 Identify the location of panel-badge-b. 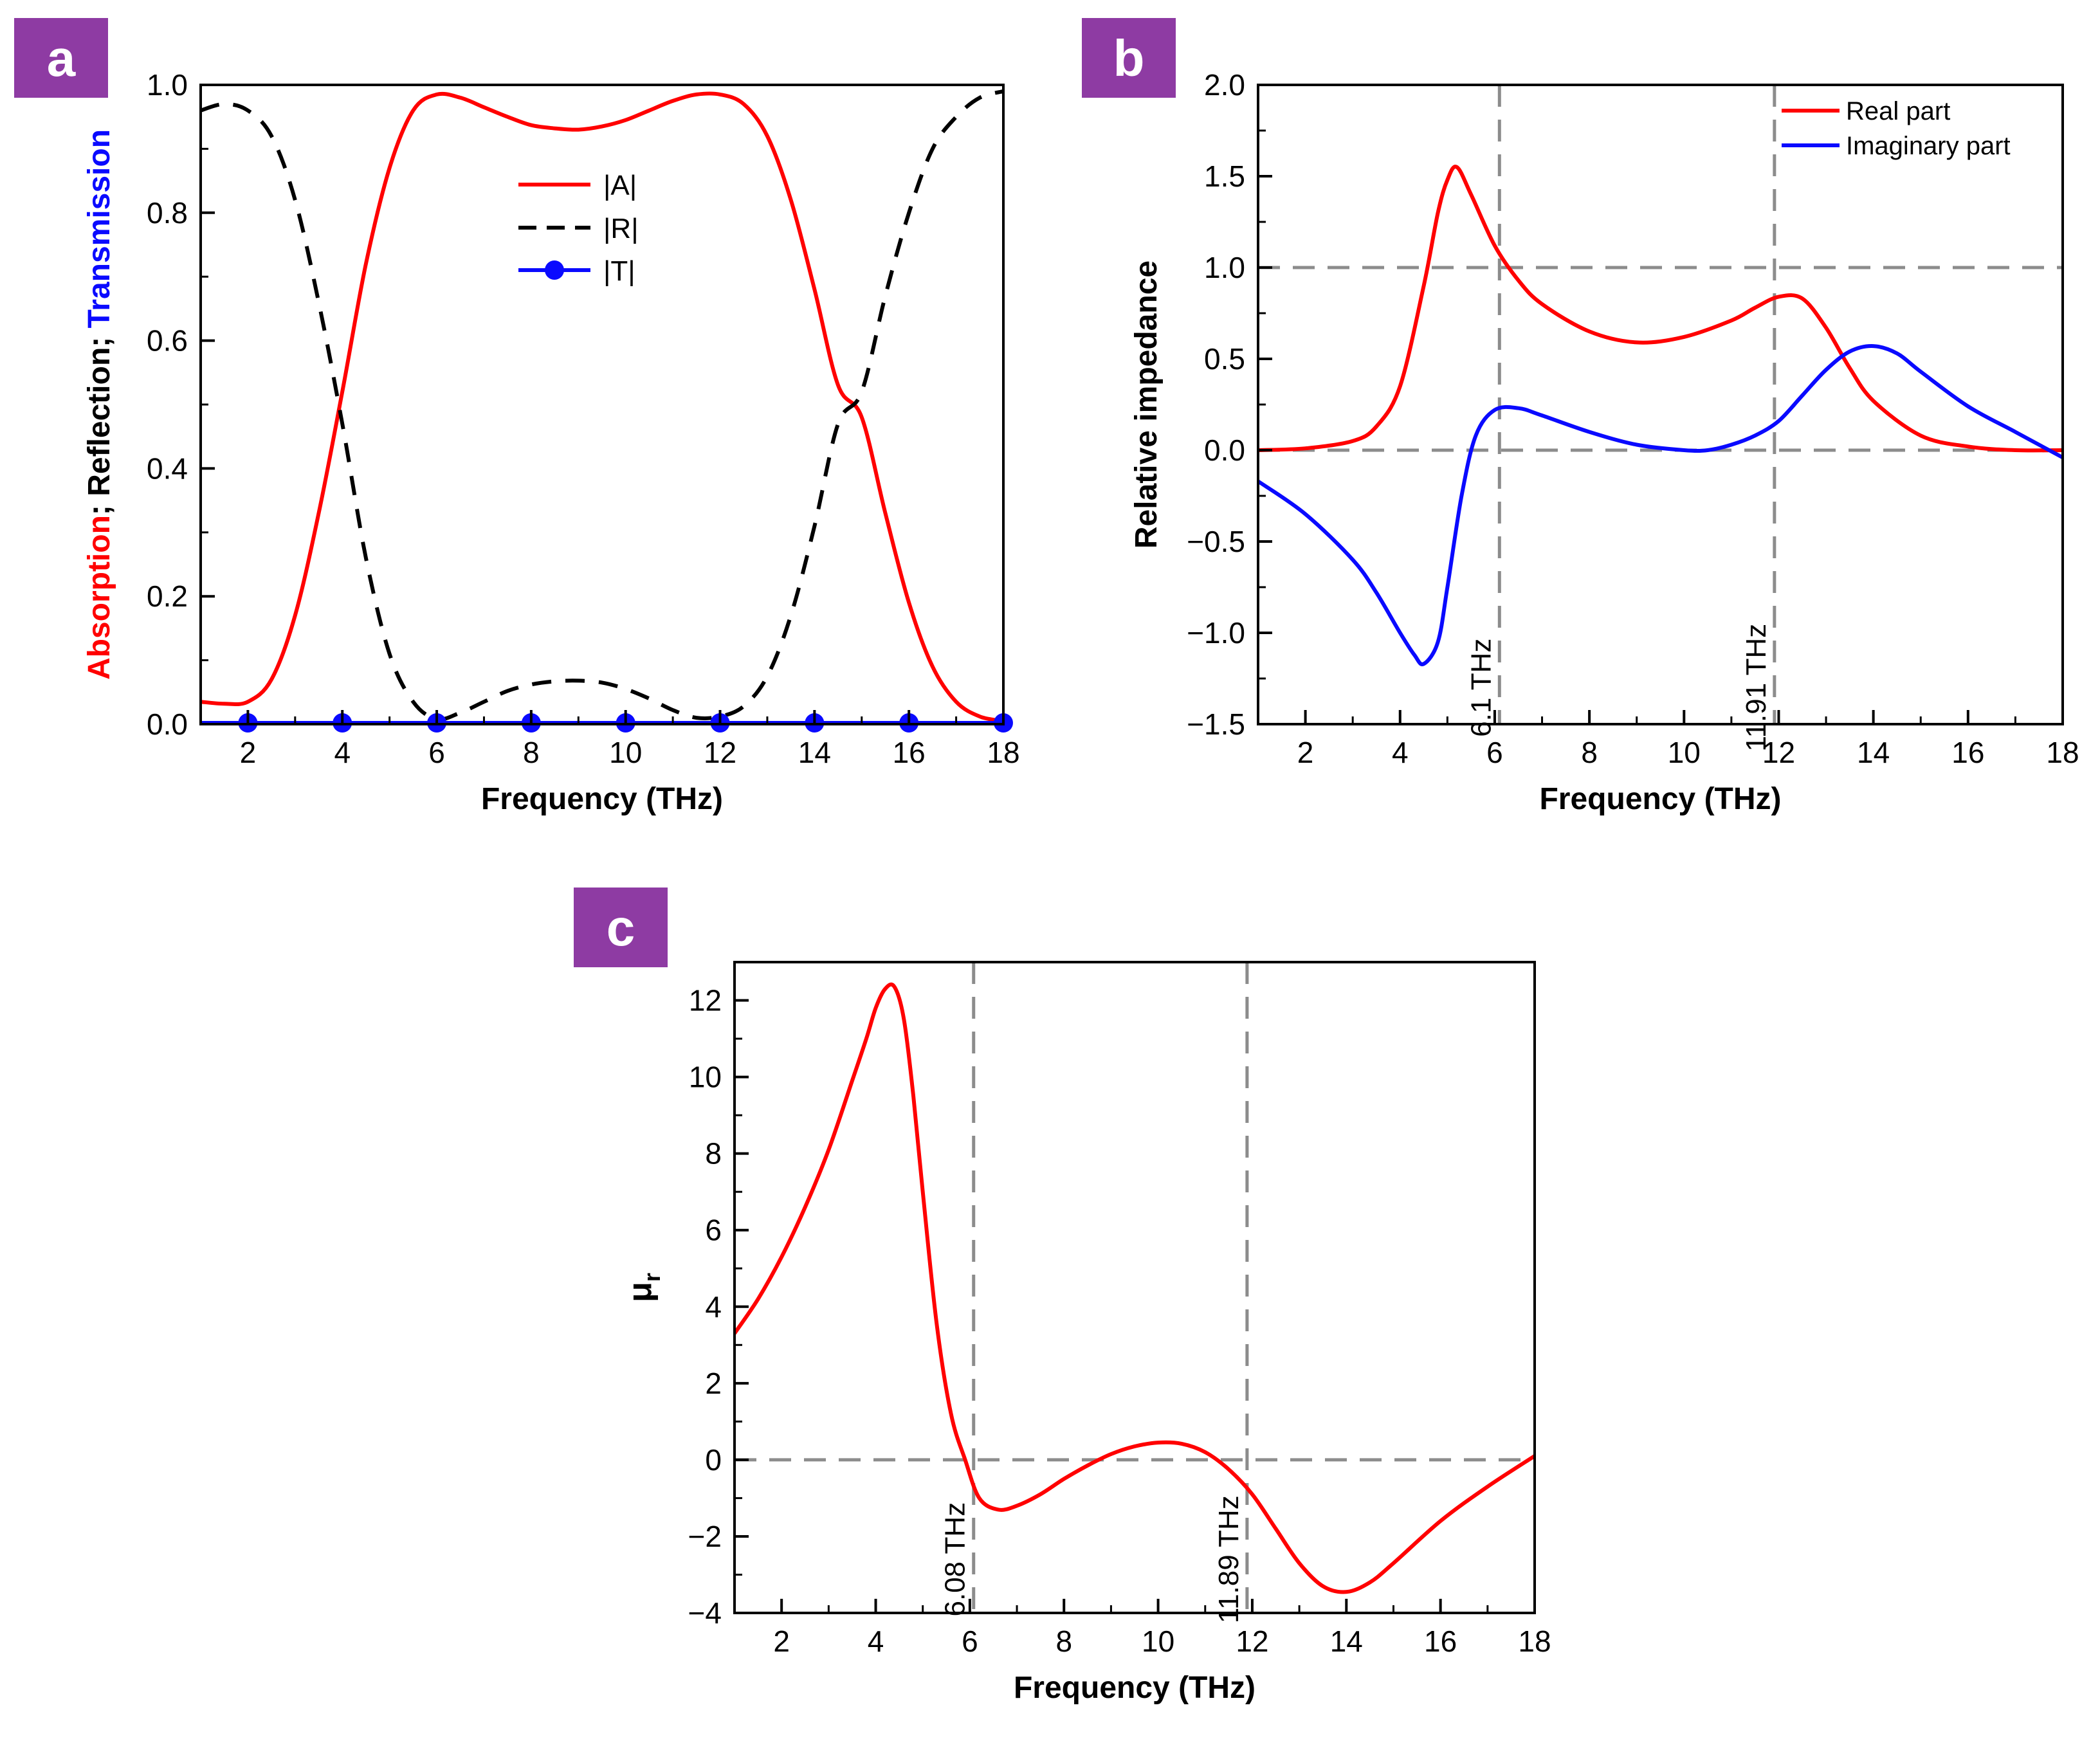
(1129, 58).